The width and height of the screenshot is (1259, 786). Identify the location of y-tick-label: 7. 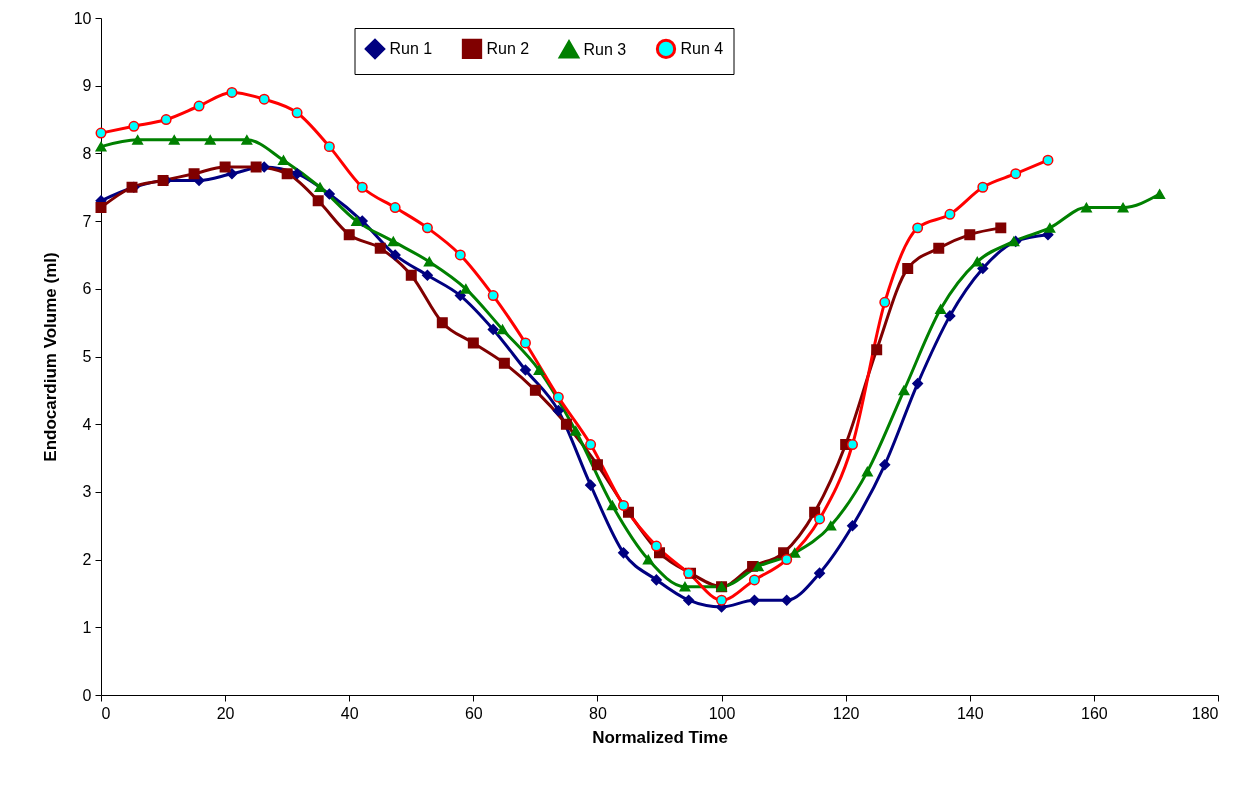
(87, 221).